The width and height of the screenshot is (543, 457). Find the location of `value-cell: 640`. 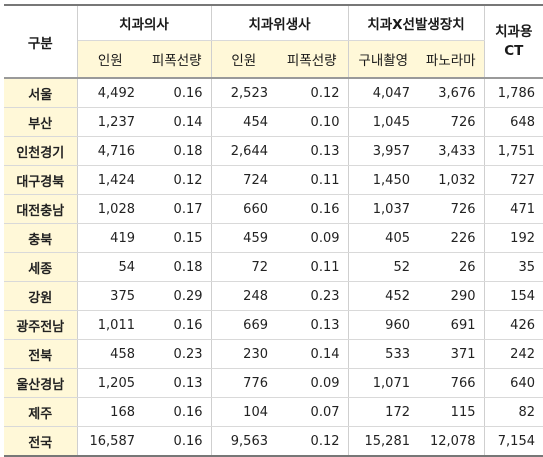

value-cell: 640 is located at coordinates (513, 383).